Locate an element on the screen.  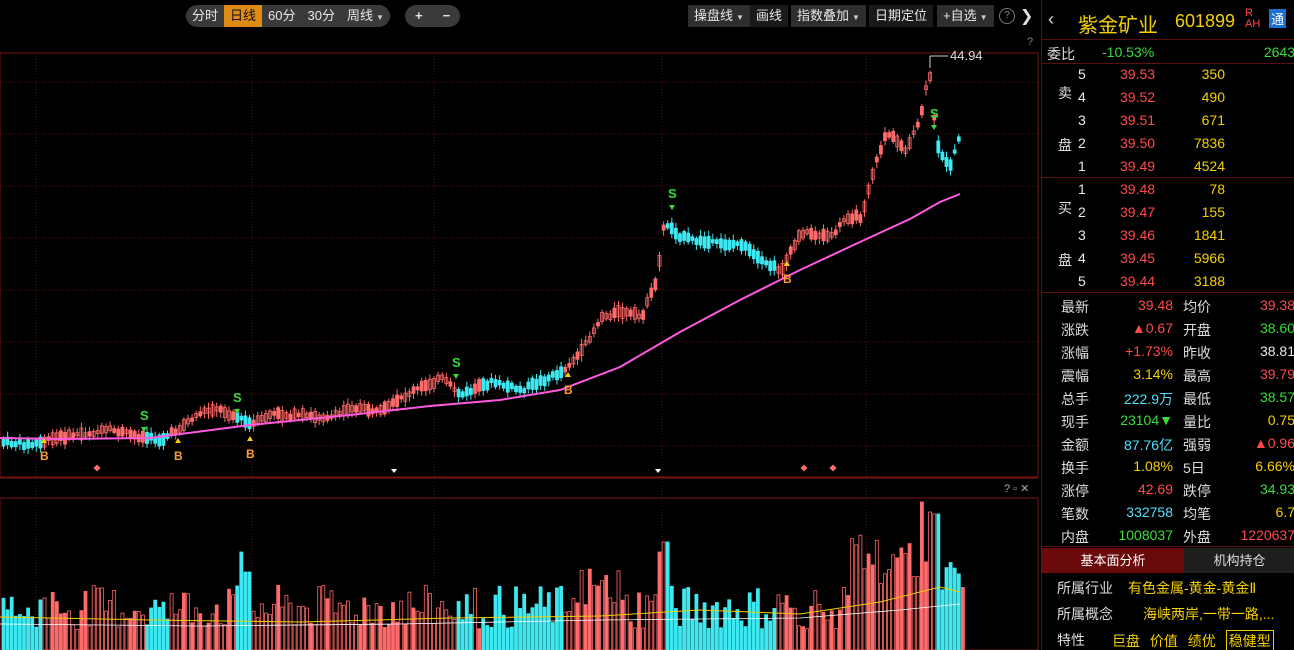
industry-value: 有色金属-黄金-黄金Ⅱ is located at coordinates (1192, 588).